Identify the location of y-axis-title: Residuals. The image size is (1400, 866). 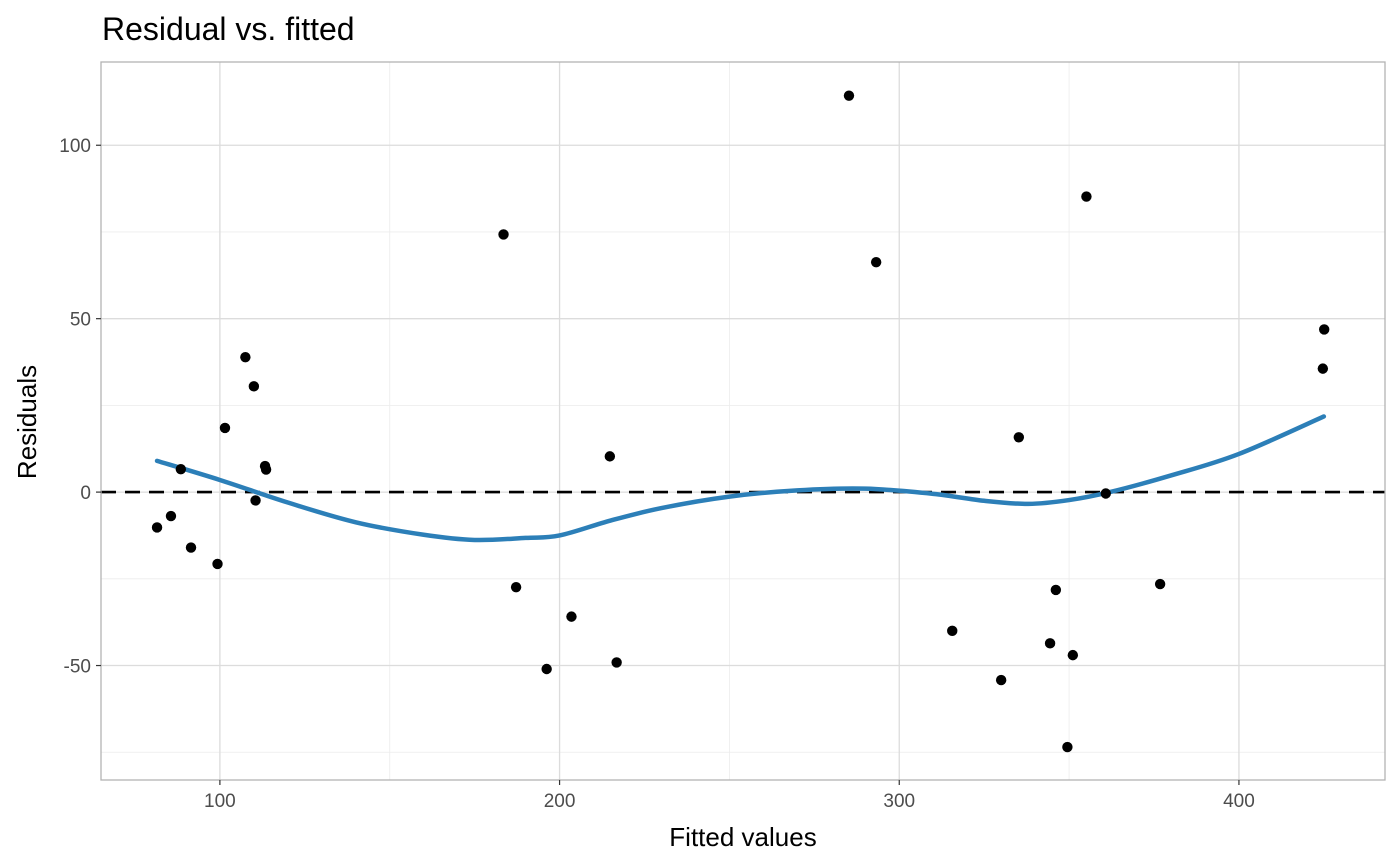
(27, 422).